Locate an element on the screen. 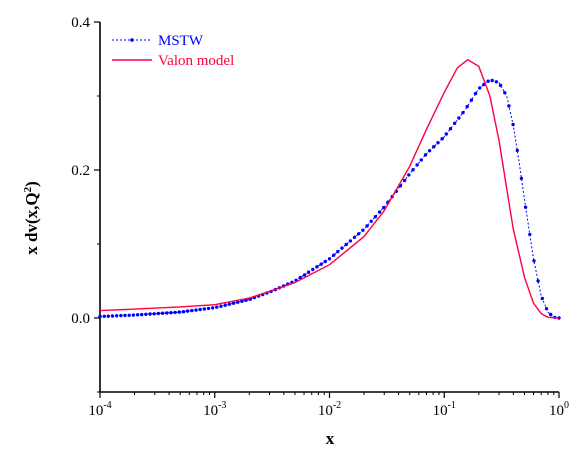 The height and width of the screenshot is (450, 569). x-axis-title: x is located at coordinates (330, 438).